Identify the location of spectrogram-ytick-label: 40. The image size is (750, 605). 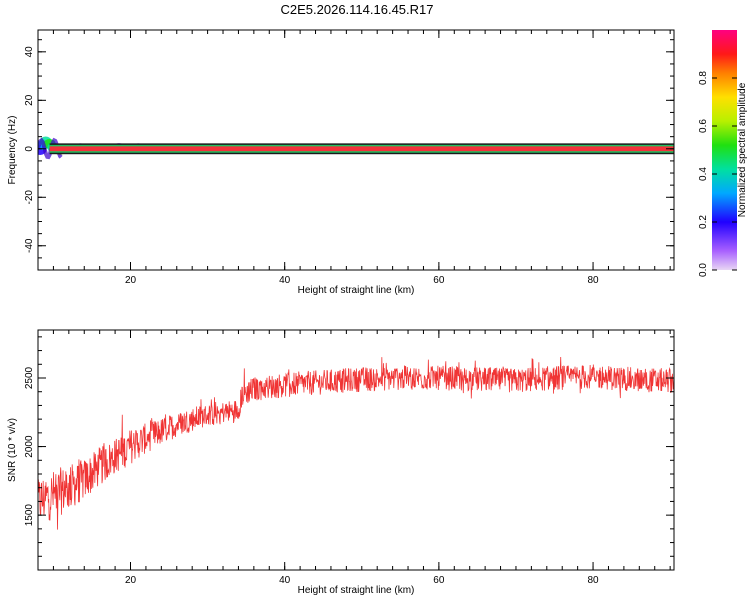
(29, 52).